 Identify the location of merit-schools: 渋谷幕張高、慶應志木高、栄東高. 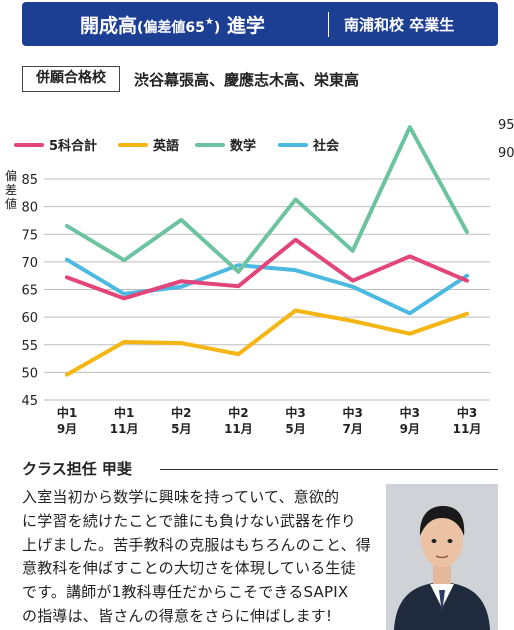
(247, 80).